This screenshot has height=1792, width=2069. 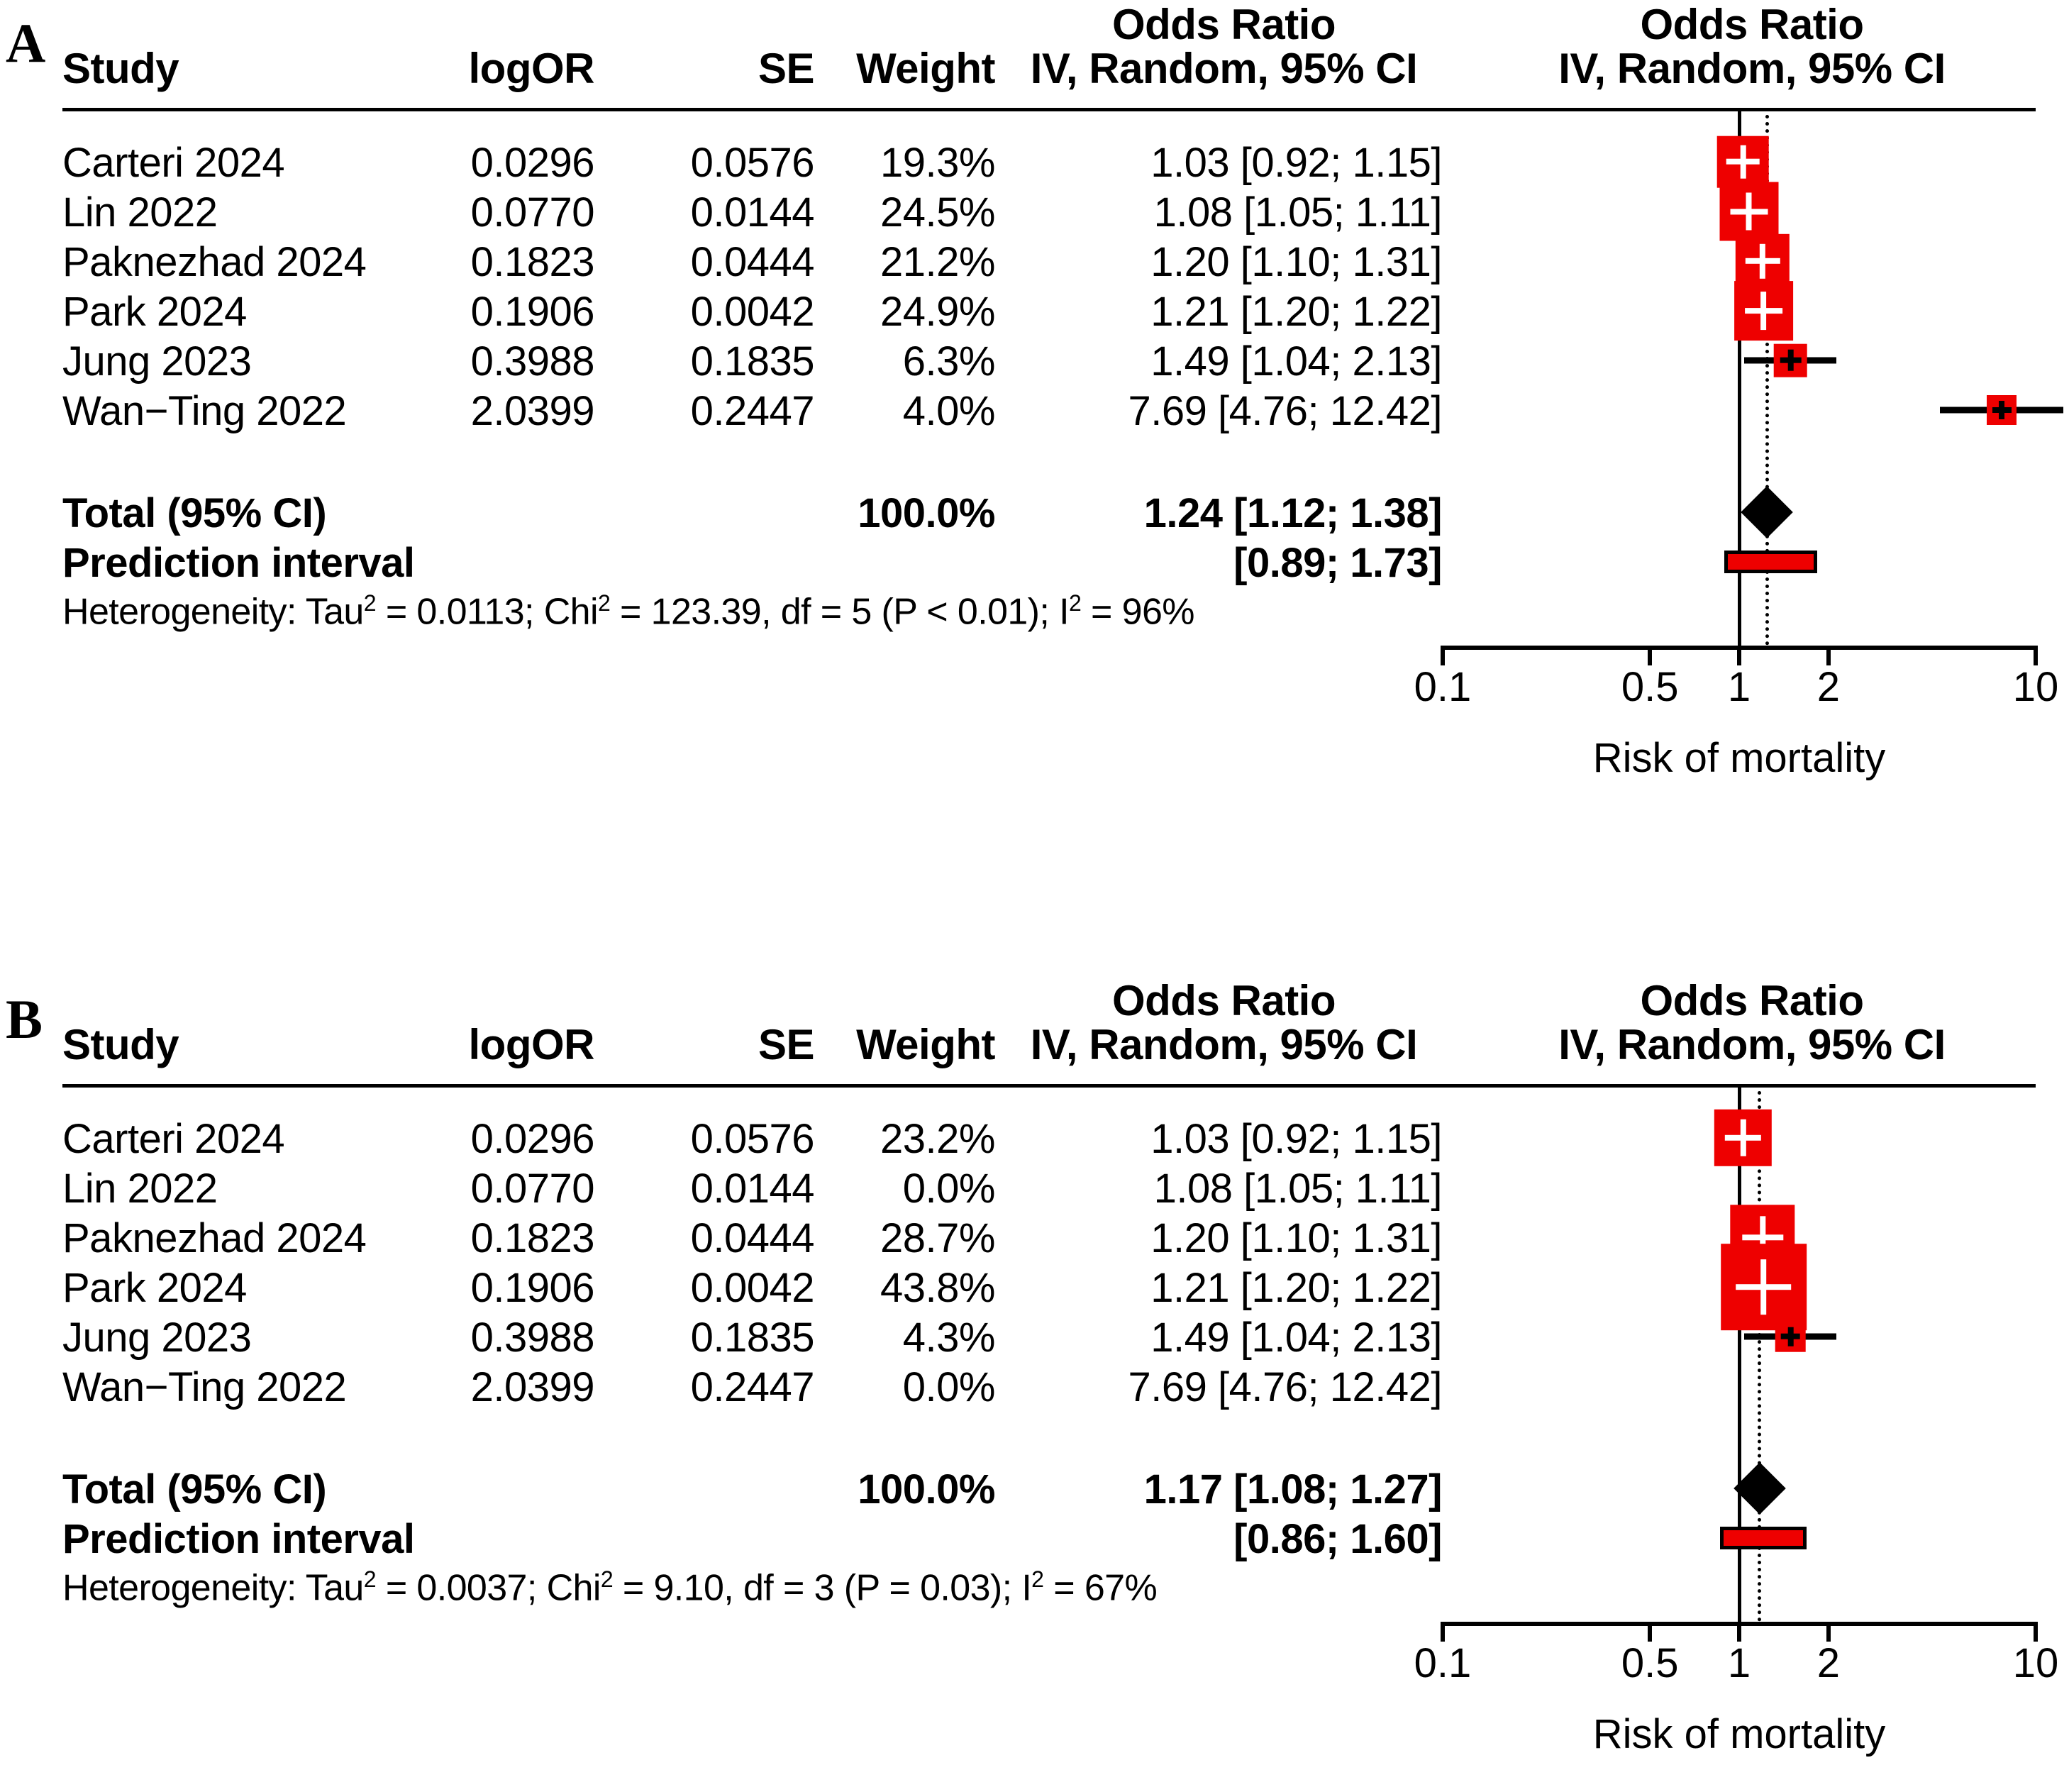 I want to click on row-weight: 43.8%, so click(x=937, y=1288).